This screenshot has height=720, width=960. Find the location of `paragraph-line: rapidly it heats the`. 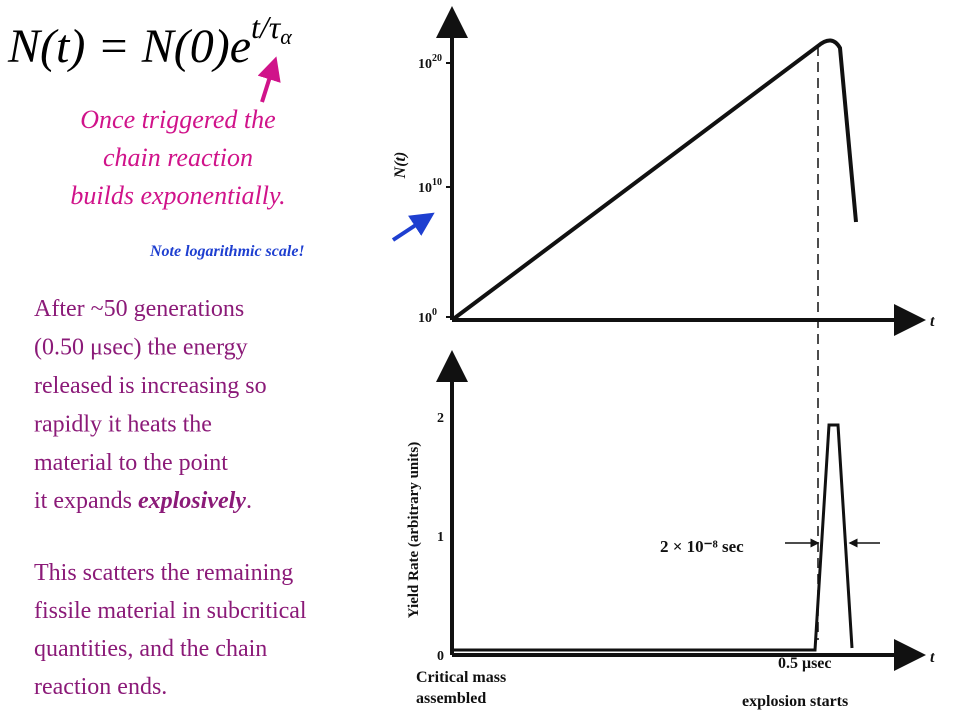

paragraph-line: rapidly it heats the is located at coordinates (123, 425).